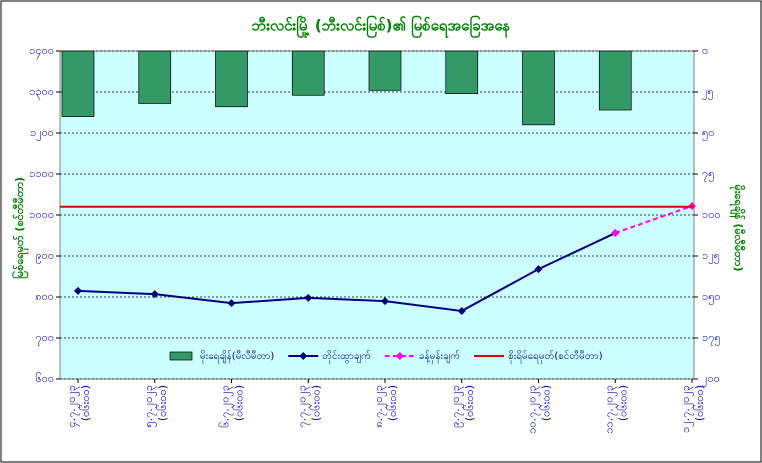 The image size is (762, 463). Describe the element at coordinates (711, 338) in the screenshot. I see `y2-tick-label: ၁၇၅` at that location.